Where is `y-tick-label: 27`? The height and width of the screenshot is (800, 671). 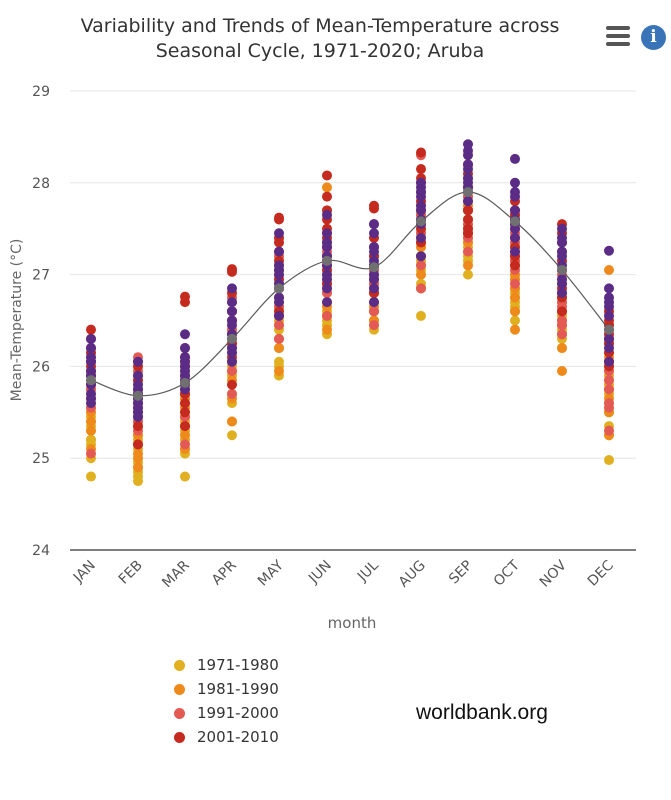 y-tick-label: 27 is located at coordinates (41, 276).